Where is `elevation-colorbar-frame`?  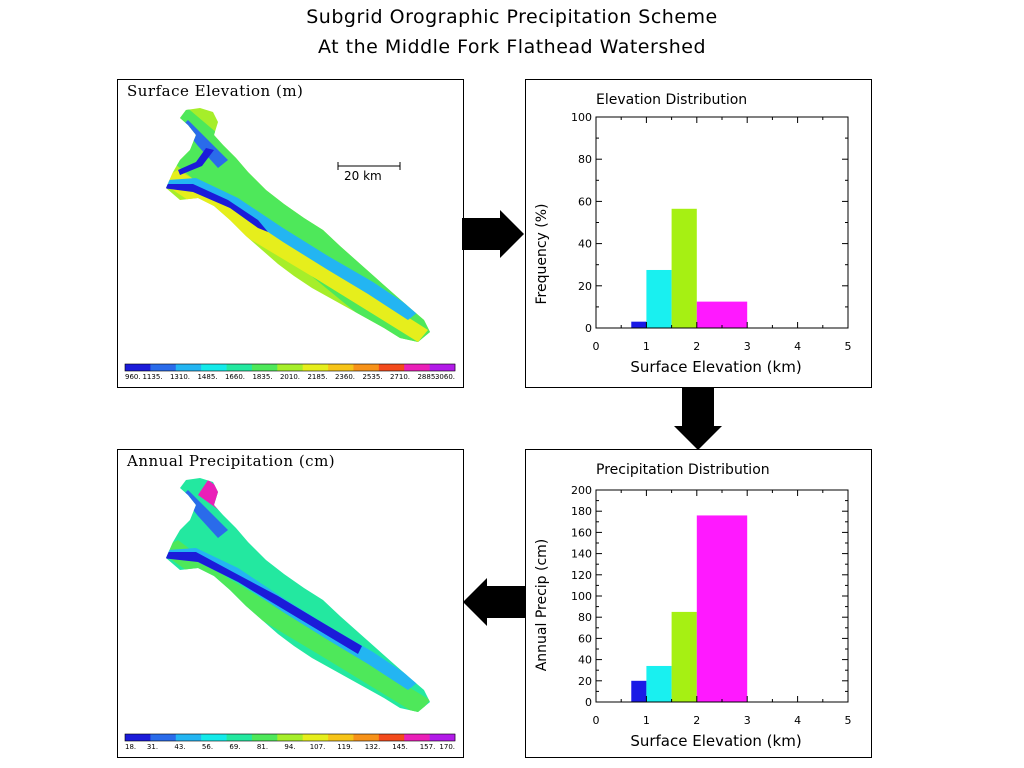 elevation-colorbar-frame is located at coordinates (290, 367).